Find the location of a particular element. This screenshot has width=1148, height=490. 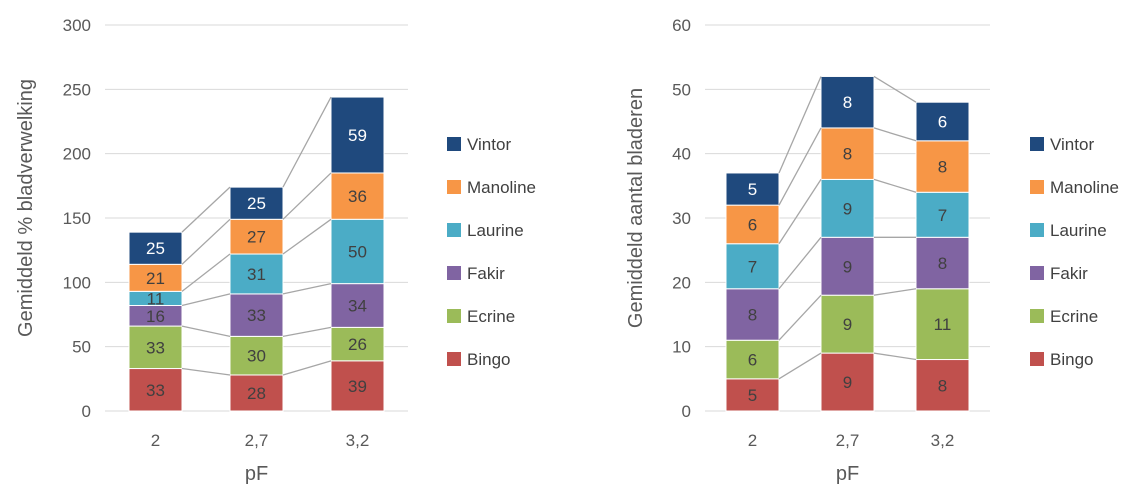

data-label: 25 is located at coordinates (256, 203).